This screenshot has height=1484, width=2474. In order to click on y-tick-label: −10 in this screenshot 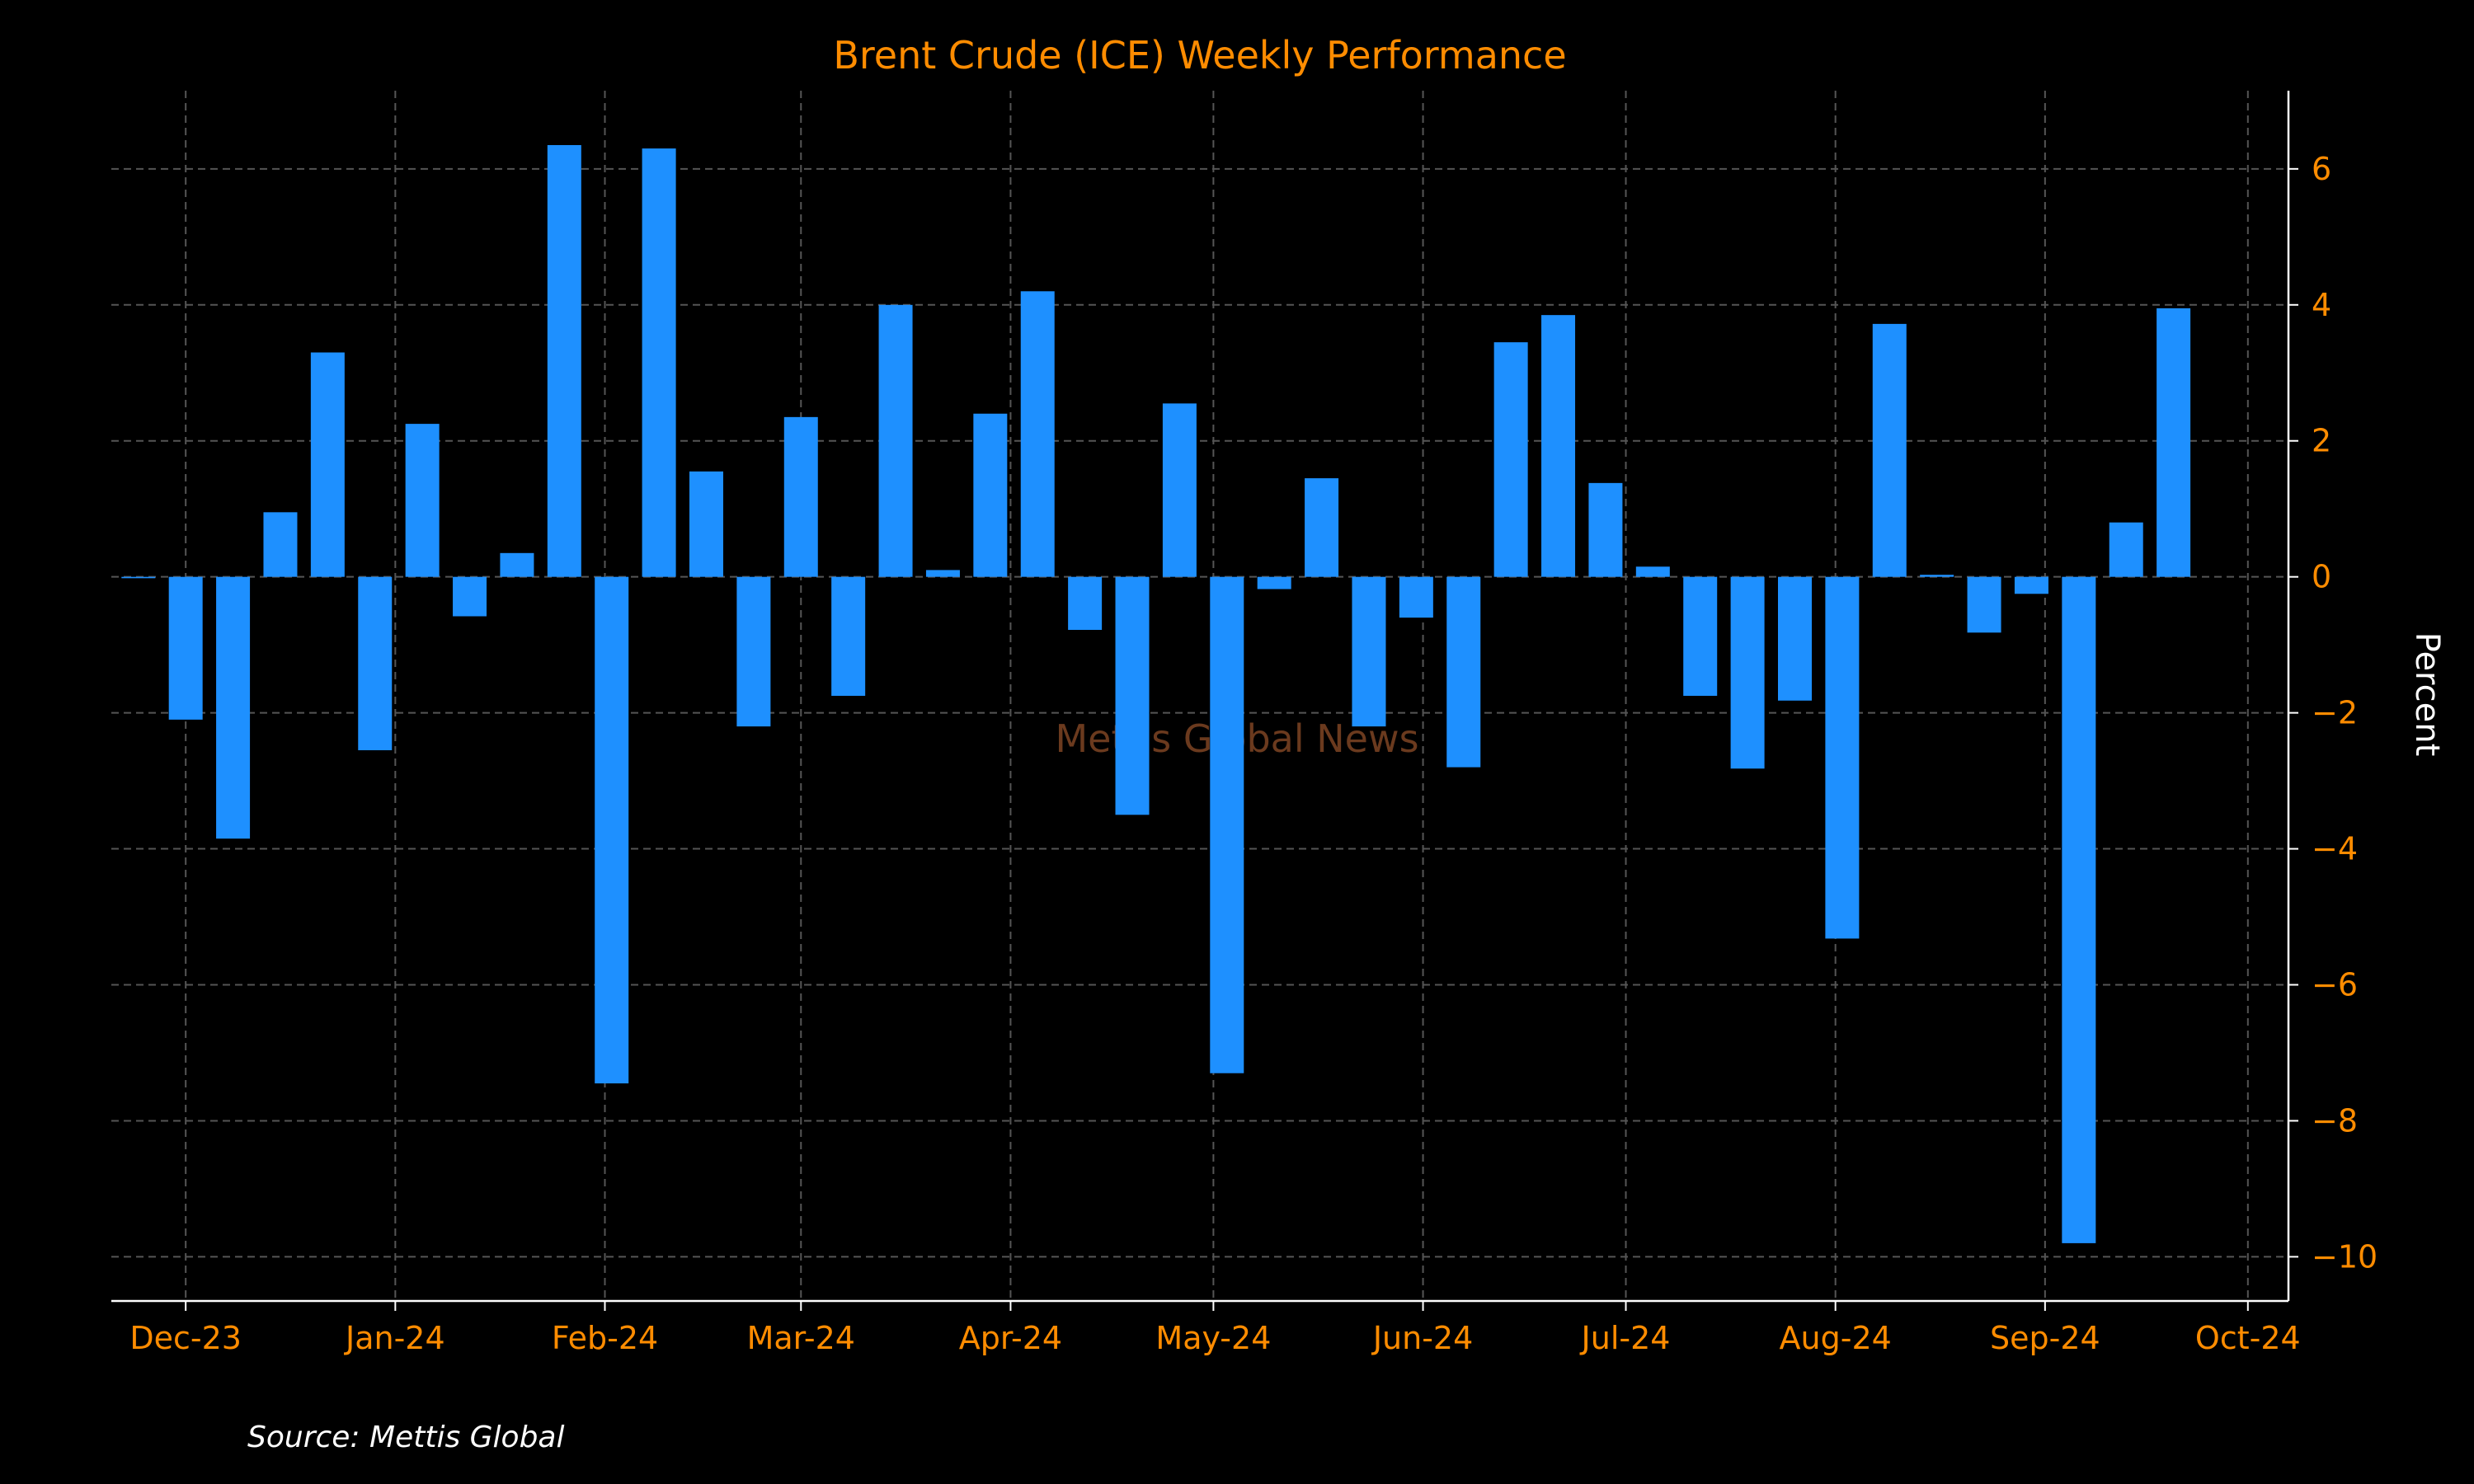, I will do `click(2345, 1256)`.